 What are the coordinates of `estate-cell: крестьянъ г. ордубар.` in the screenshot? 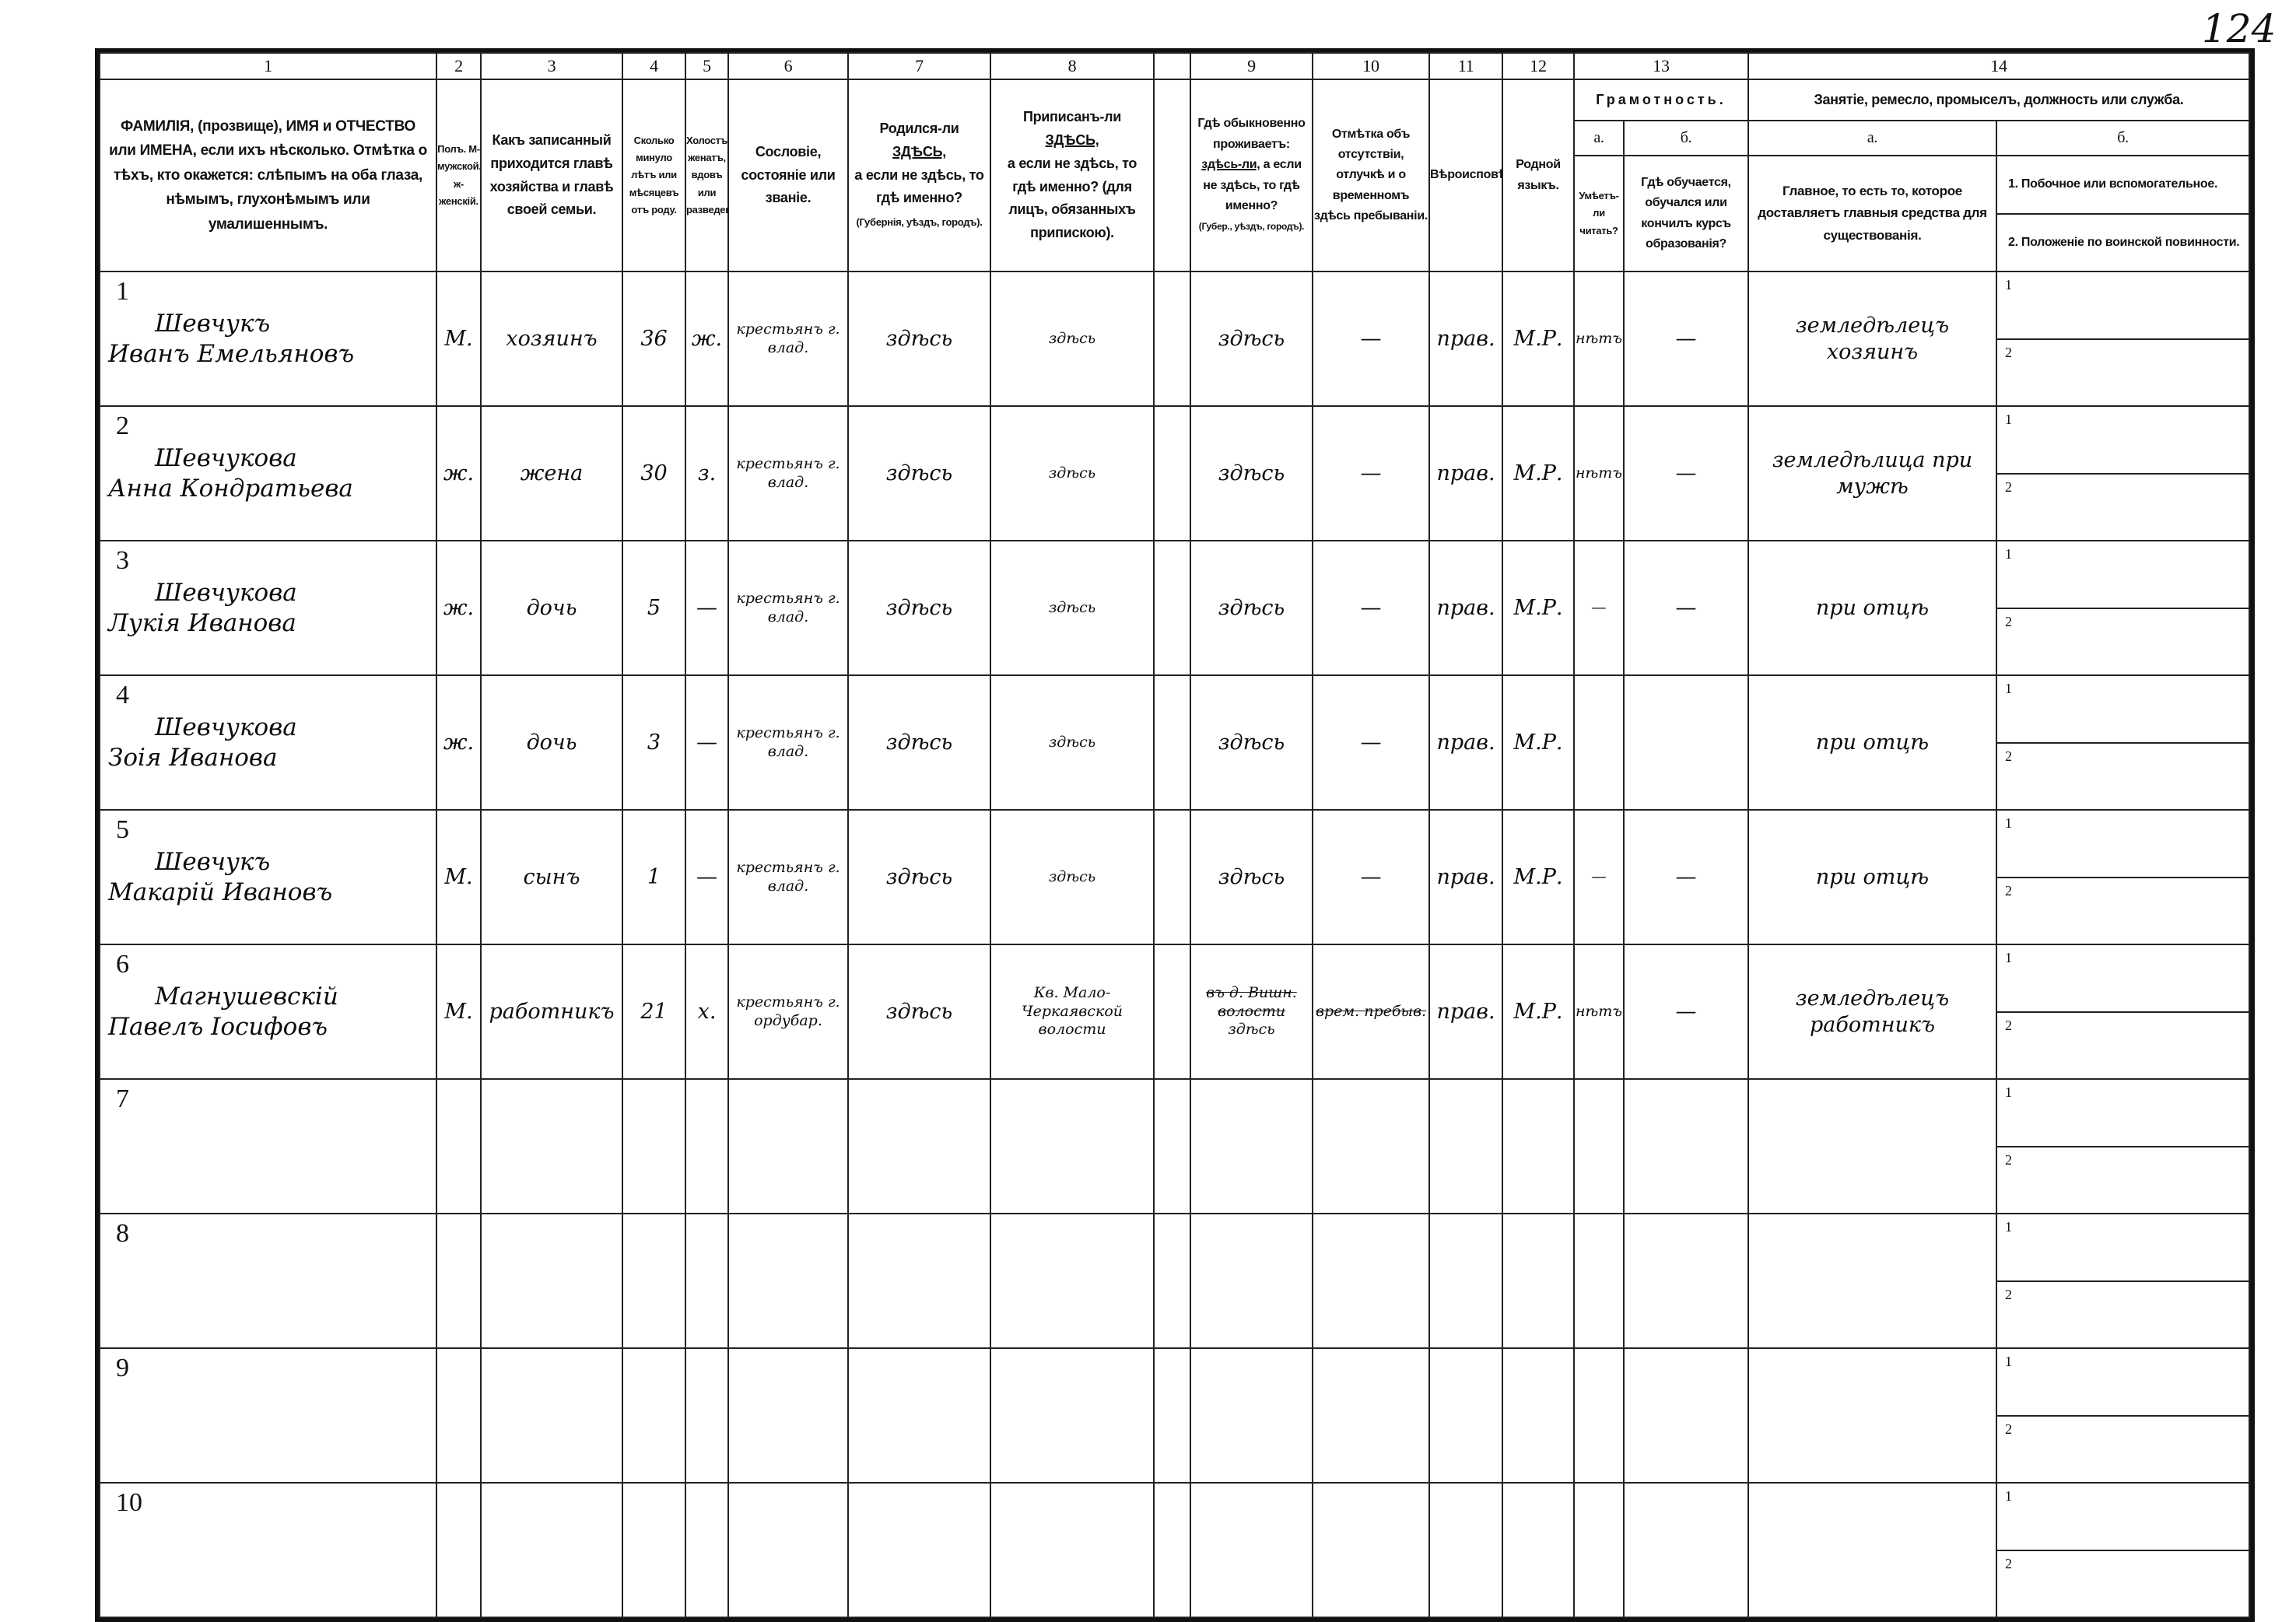 It's located at (788, 1012).